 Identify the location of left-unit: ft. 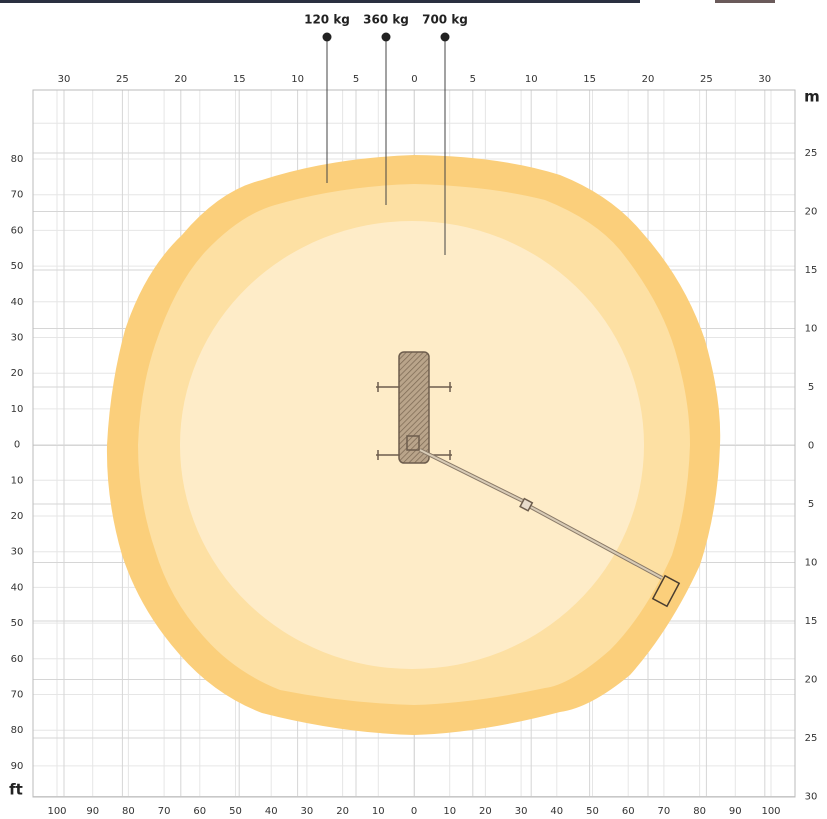
(16, 790).